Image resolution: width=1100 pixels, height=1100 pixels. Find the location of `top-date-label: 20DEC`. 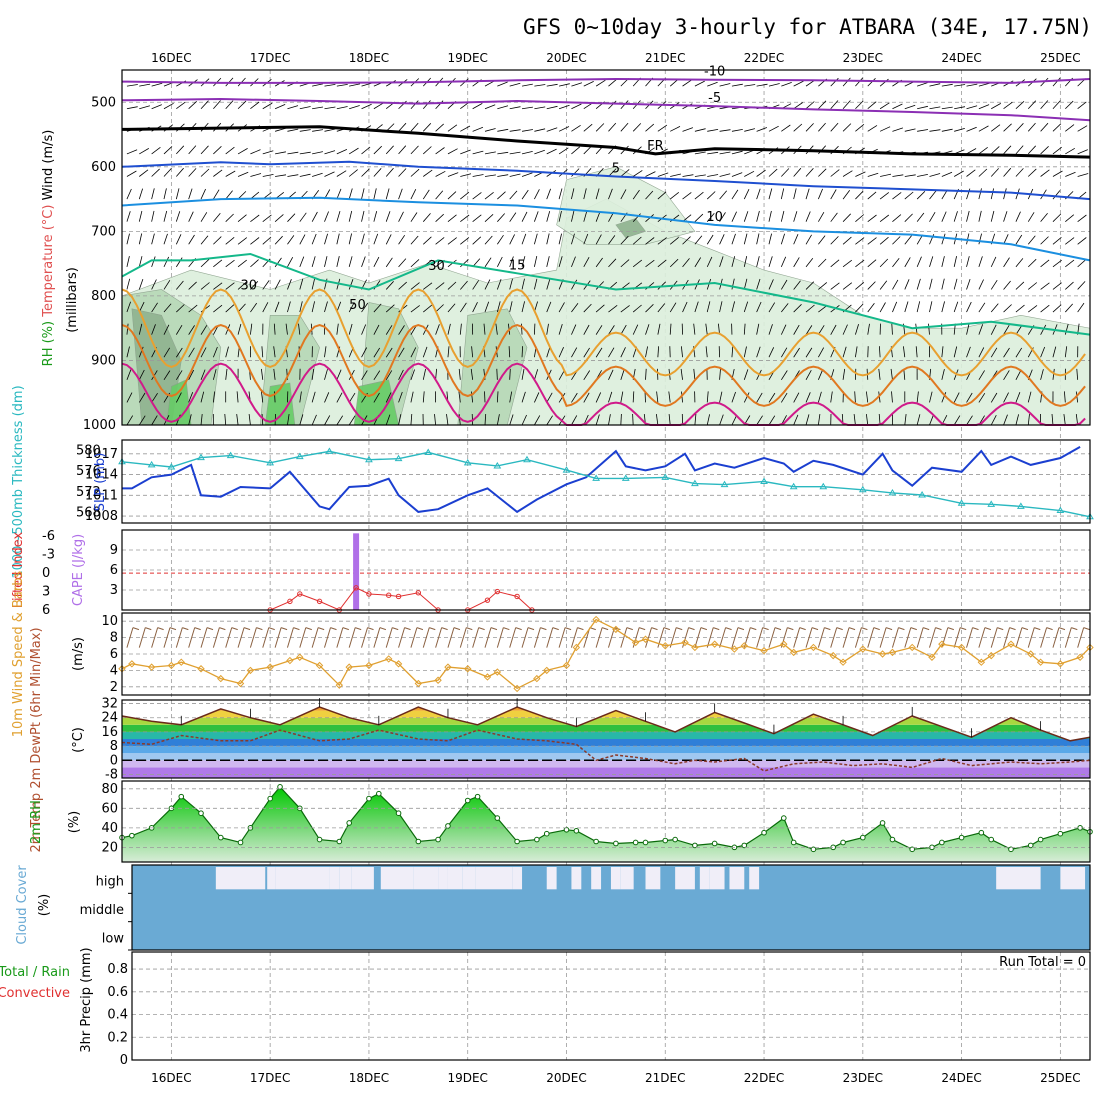

top-date-label: 20DEC is located at coordinates (566, 58).